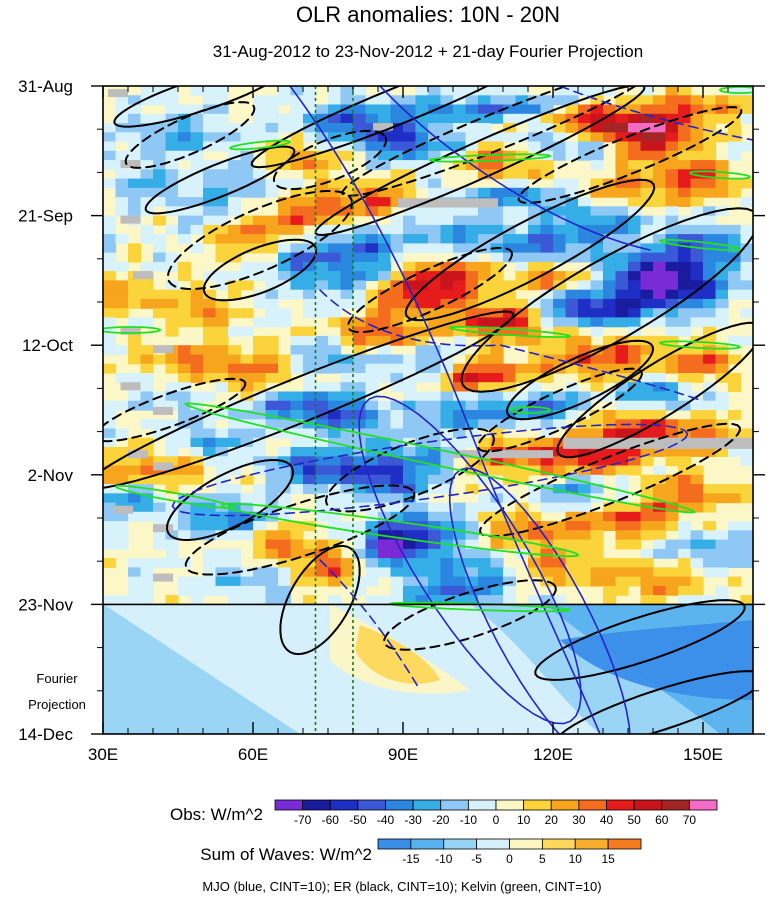 The height and width of the screenshot is (899, 772). What do you see at coordinates (51, 475) in the screenshot?
I see `y-tick-label: 2-Nov` at bounding box center [51, 475].